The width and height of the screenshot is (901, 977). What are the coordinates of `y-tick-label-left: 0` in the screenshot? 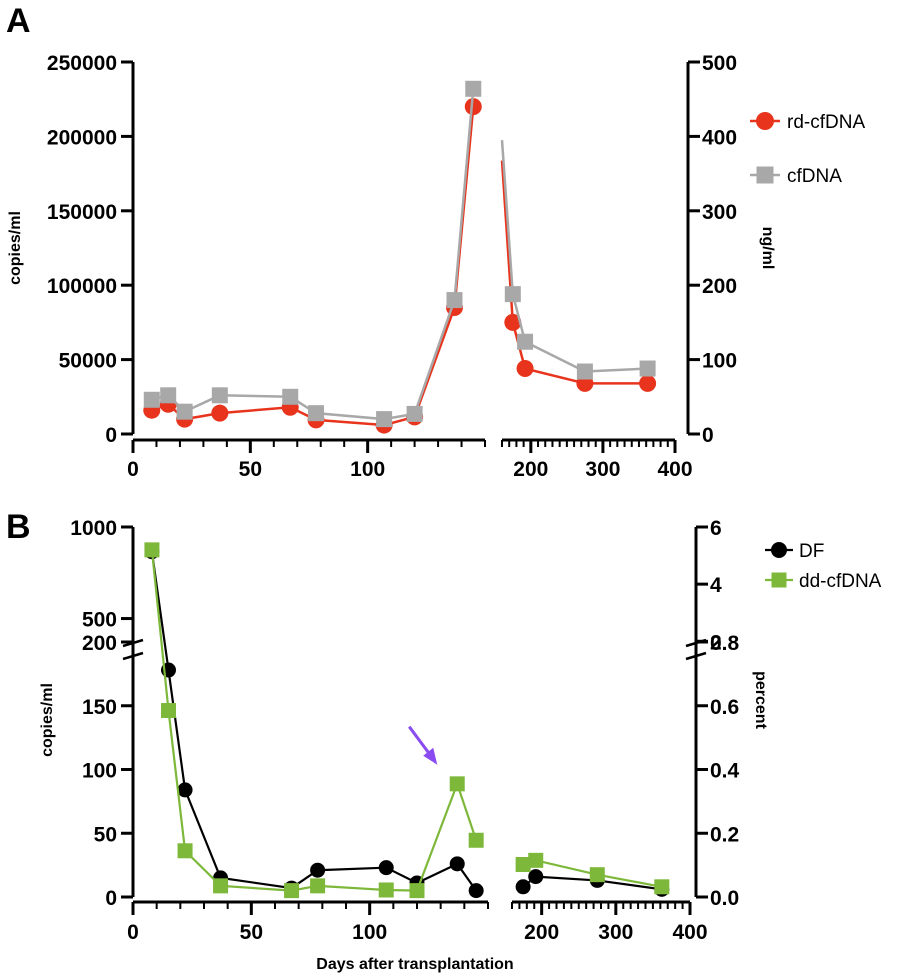 It's located at (111, 898).